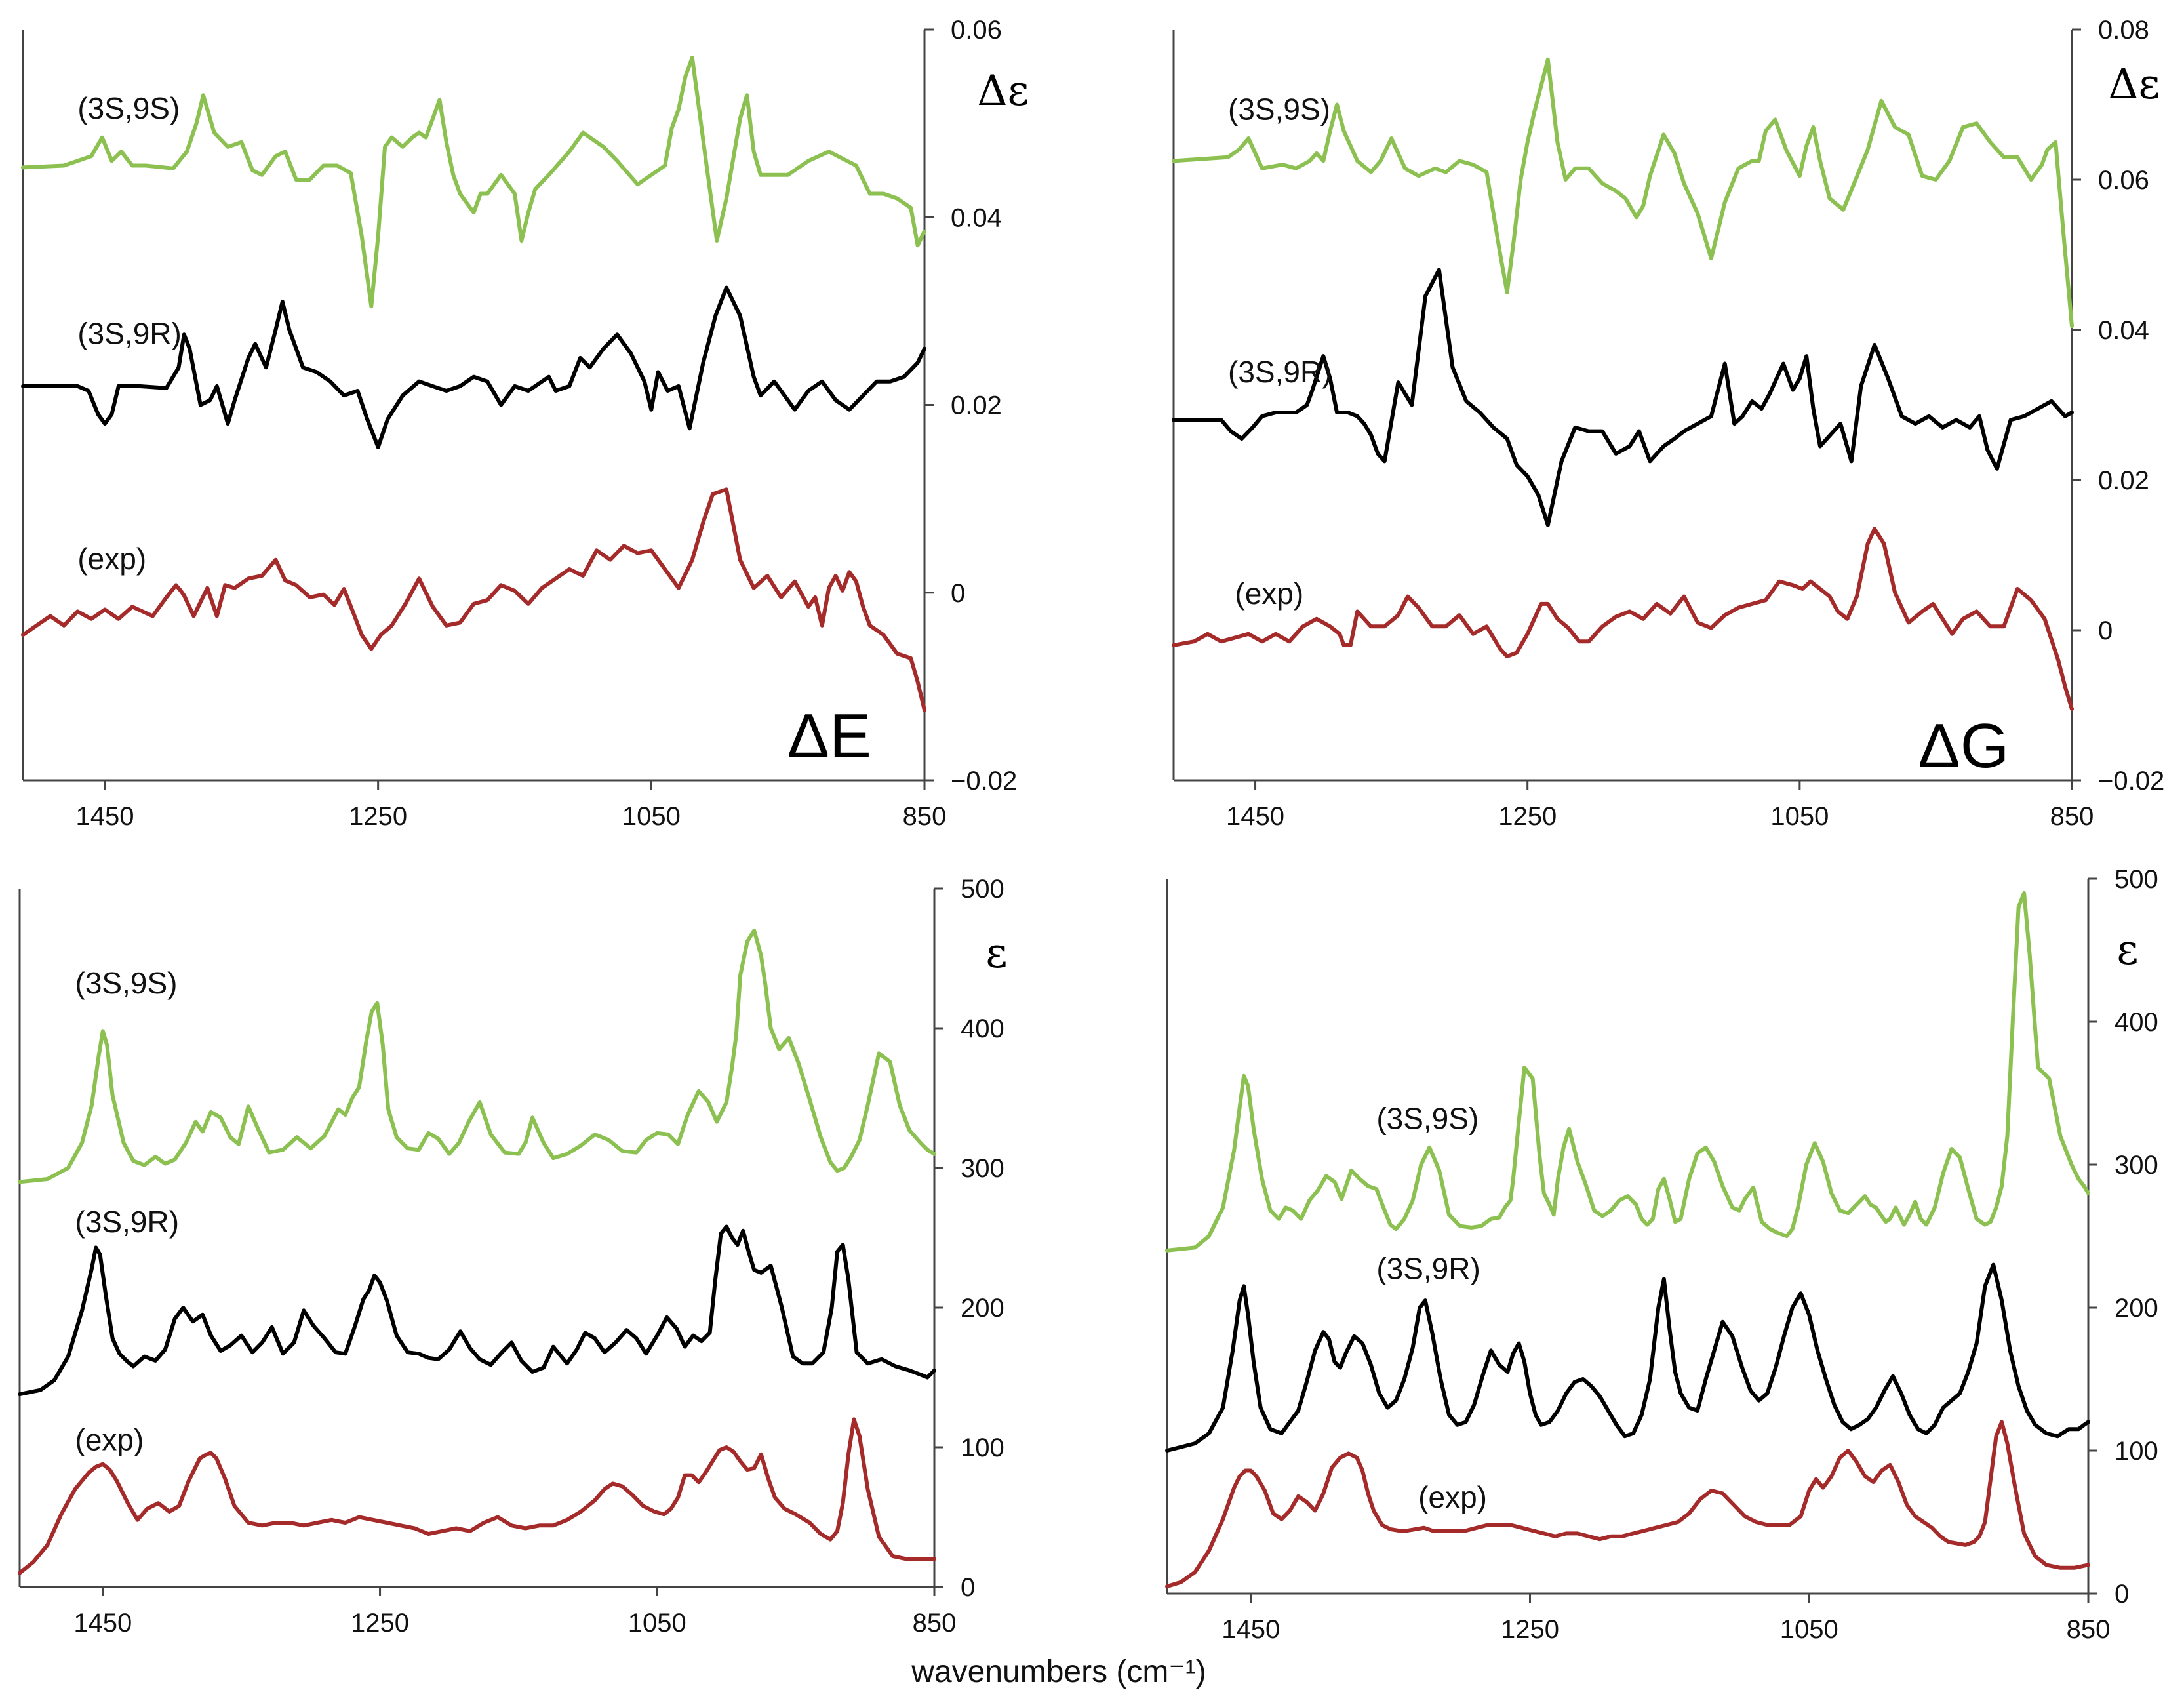 Image resolution: width=2184 pixels, height=1705 pixels. I want to click on x-axis-label: wavenumbers (cm⁻¹), so click(1058, 1672).